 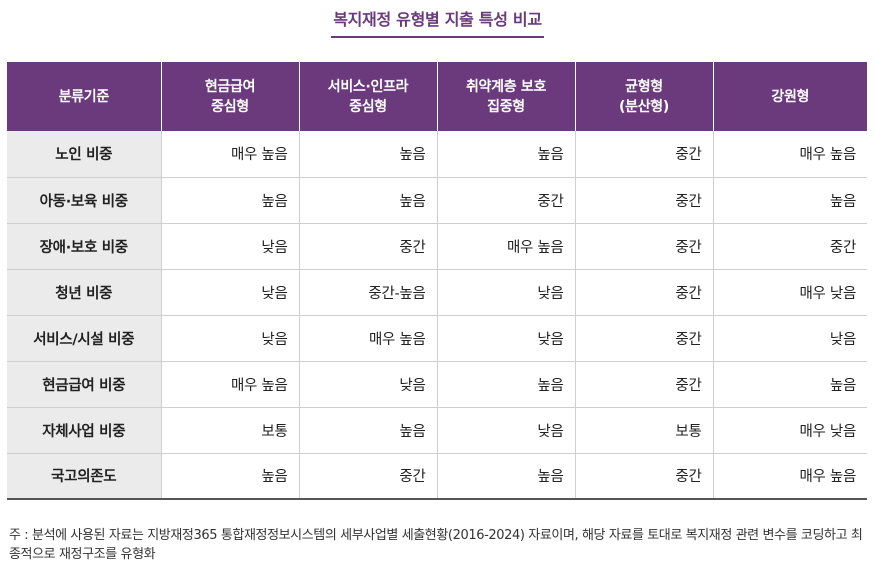 I want to click on column-header-line: 분류기준, so click(x=84, y=96).